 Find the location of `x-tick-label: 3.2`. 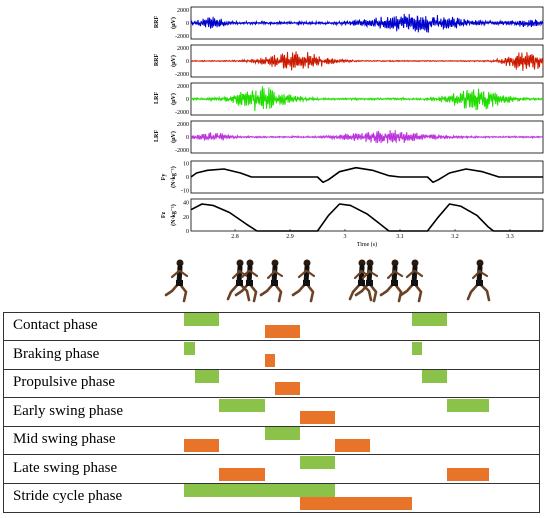

x-tick-label: 3.2 is located at coordinates (455, 237).